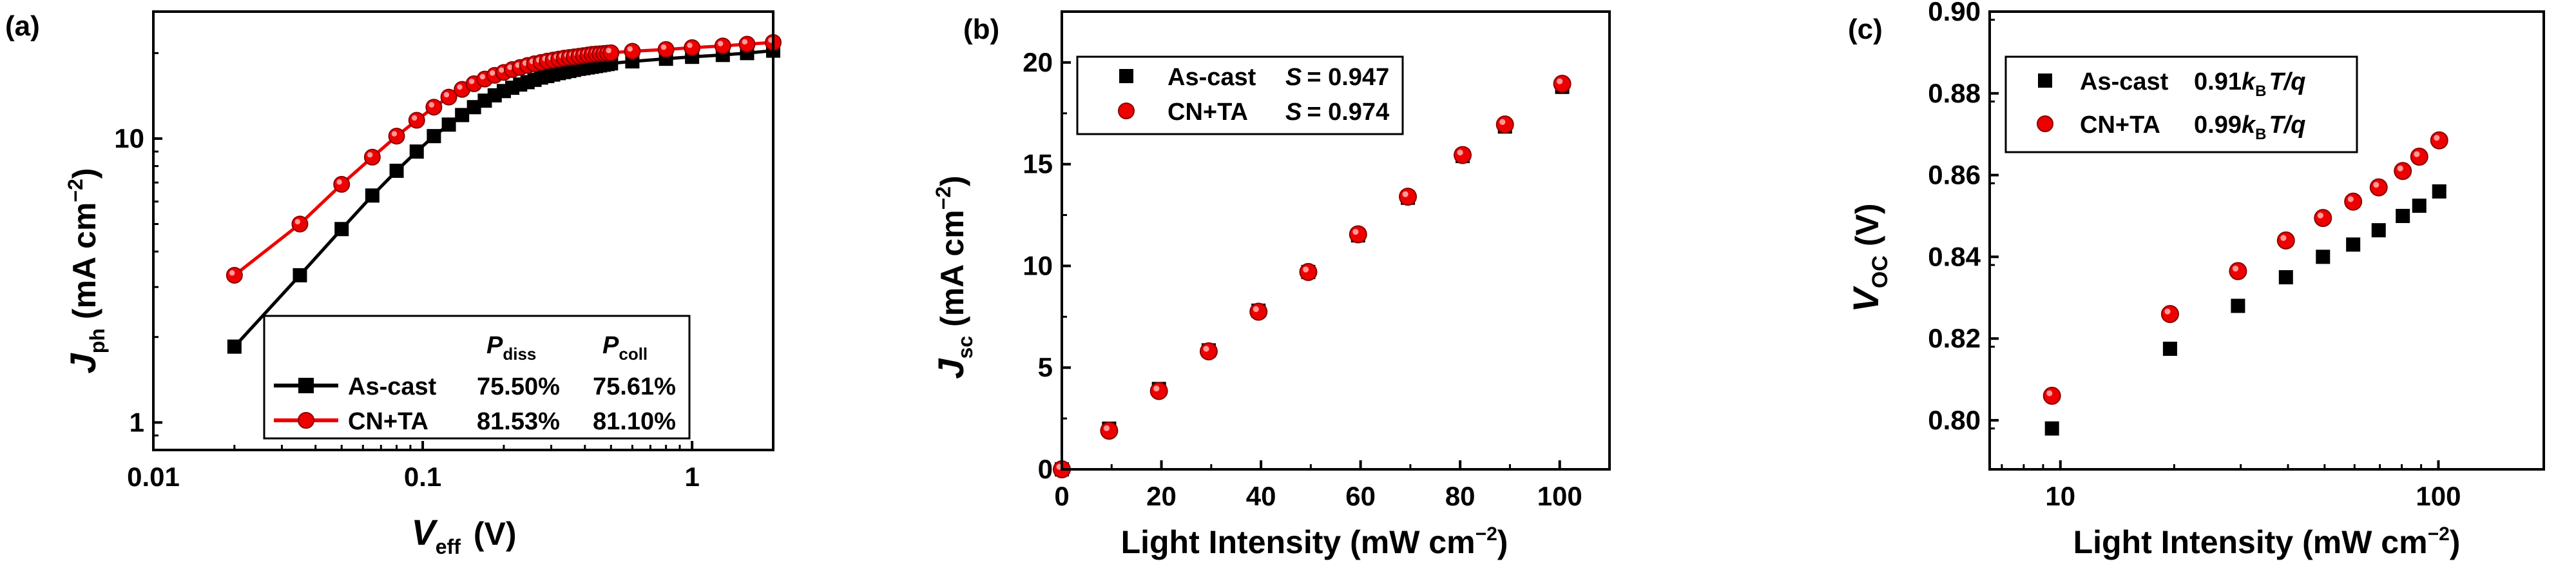 The width and height of the screenshot is (2576, 577). What do you see at coordinates (1955, 338) in the screenshot?
I see `panel-c-ytick-label: 0.82` at bounding box center [1955, 338].